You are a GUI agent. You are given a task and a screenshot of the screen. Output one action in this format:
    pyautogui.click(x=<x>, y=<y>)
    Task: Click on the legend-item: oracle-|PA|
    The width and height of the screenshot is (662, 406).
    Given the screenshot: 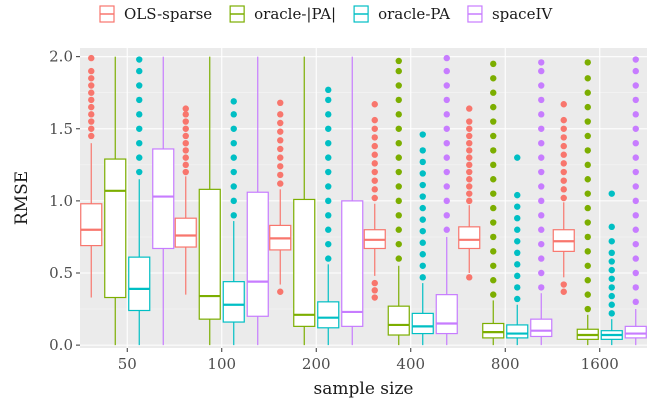 What is the action you would take?
    pyautogui.click(x=282, y=14)
    